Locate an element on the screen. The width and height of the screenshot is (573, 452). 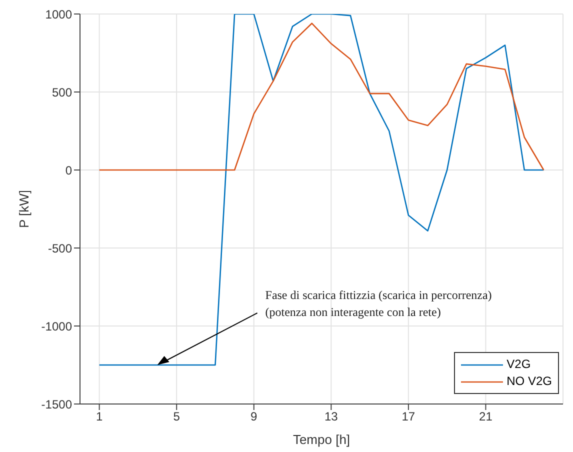
legend-label: NO V2G is located at coordinates (529, 381).